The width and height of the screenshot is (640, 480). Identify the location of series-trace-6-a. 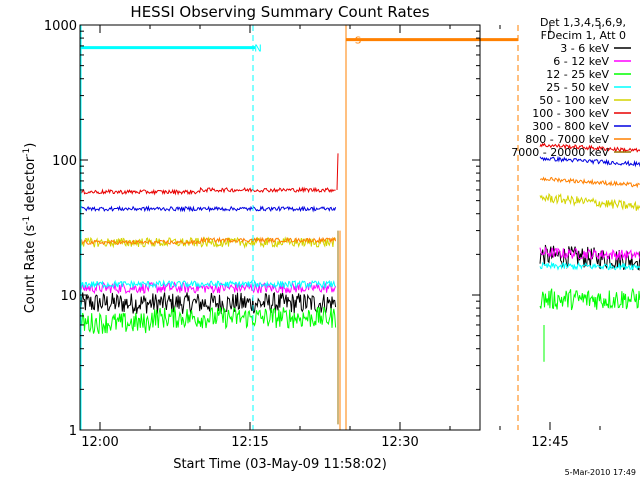
(208, 209).